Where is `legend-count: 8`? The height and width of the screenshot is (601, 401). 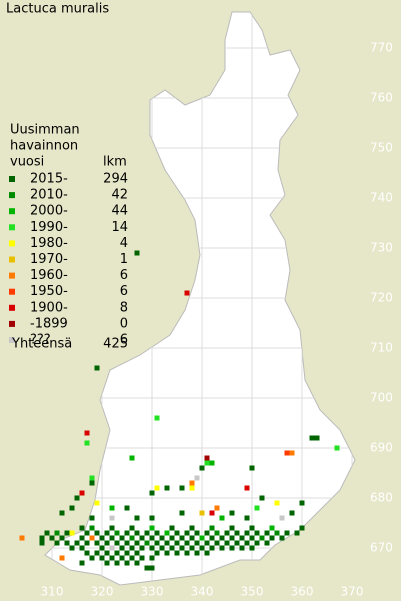 legend-count: 8 is located at coordinates (124, 307).